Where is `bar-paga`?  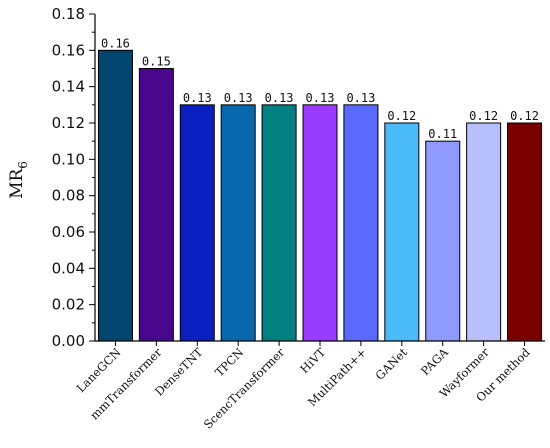 bar-paga is located at coordinates (443, 241).